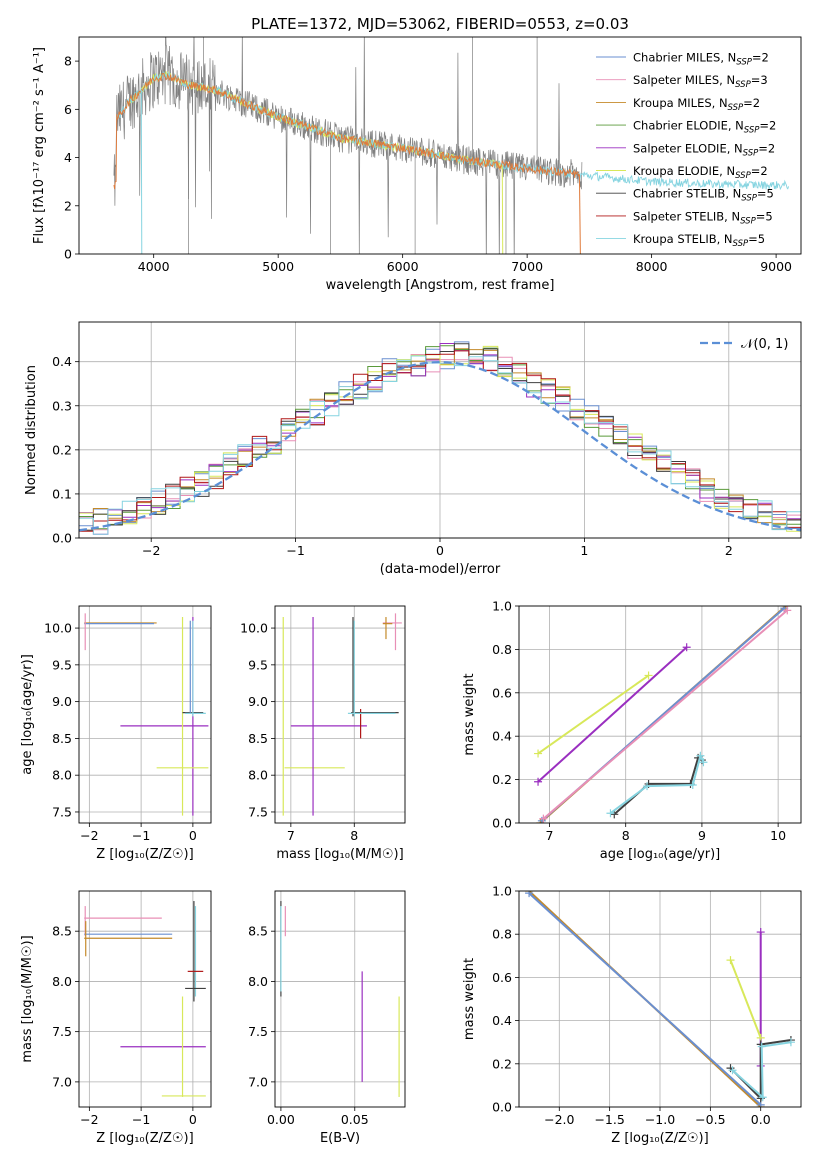  I want to click on x-tick-label: 6000, so click(403, 266).